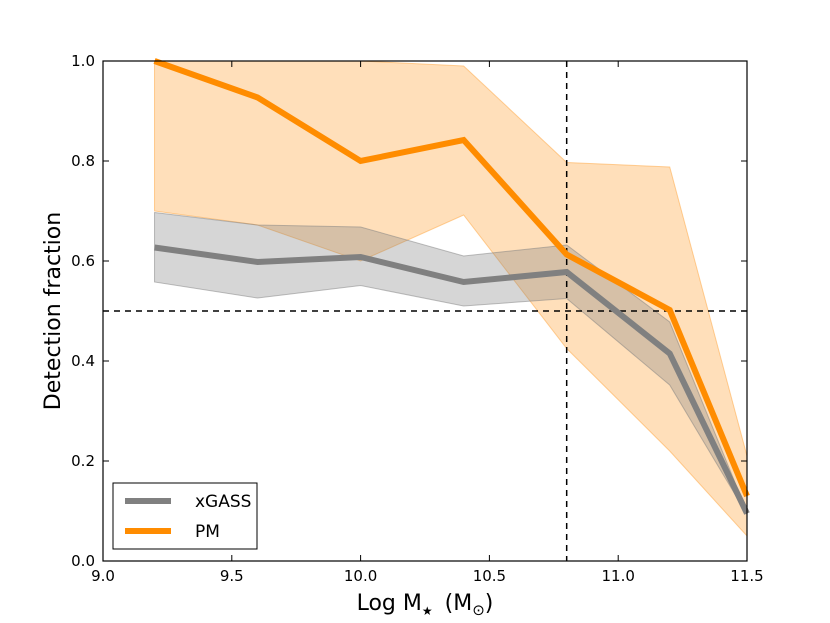 The width and height of the screenshot is (830, 623). Describe the element at coordinates (360, 576) in the screenshot. I see `x-tick-label: 10.0` at that location.